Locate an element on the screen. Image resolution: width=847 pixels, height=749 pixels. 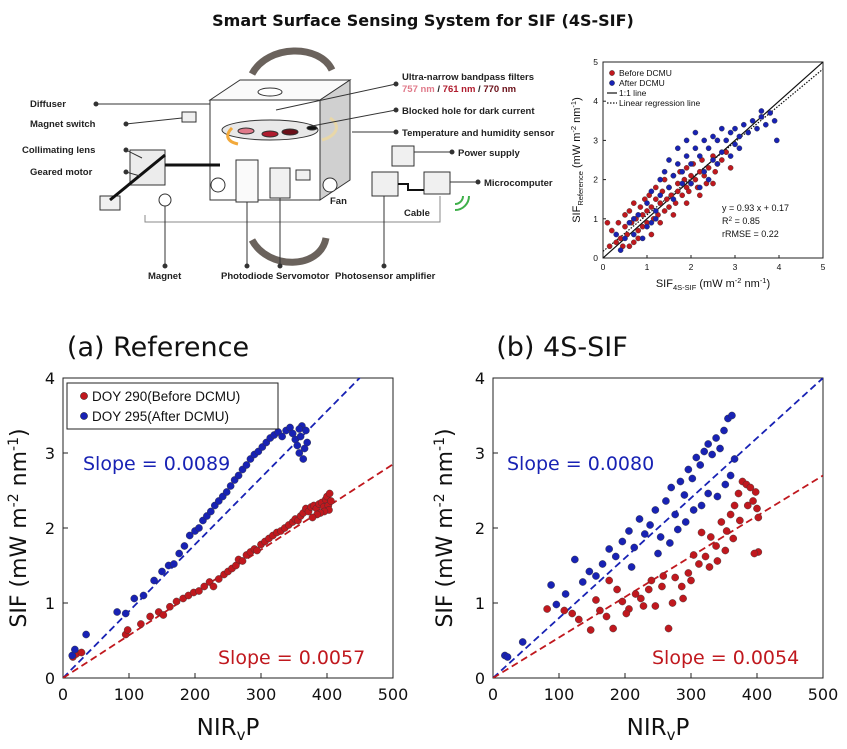
chart-a-xlabel: NIRvP is located at coordinates (228, 729).